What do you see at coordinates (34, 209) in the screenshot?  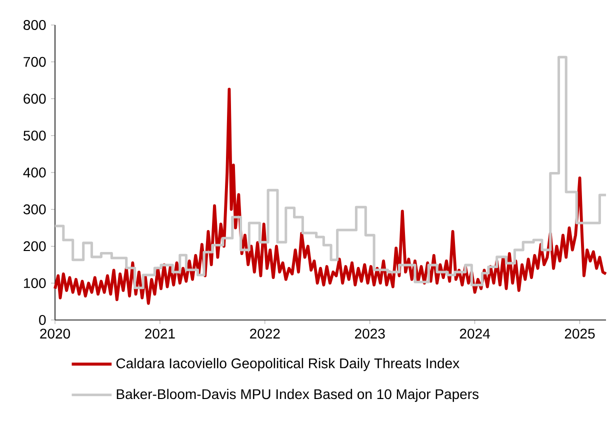 I see `y-tick-label: 300` at bounding box center [34, 209].